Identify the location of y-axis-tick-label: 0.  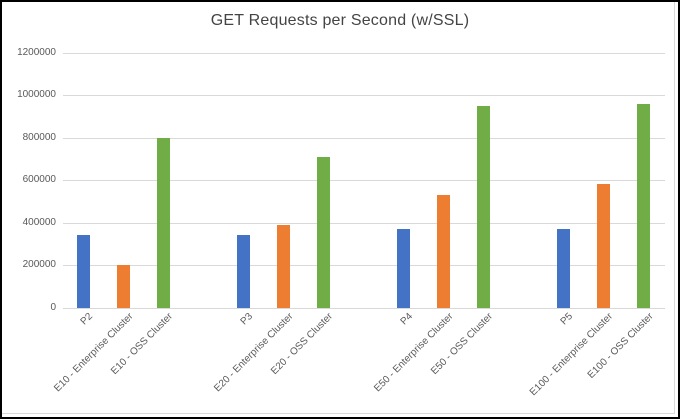
(53, 307).